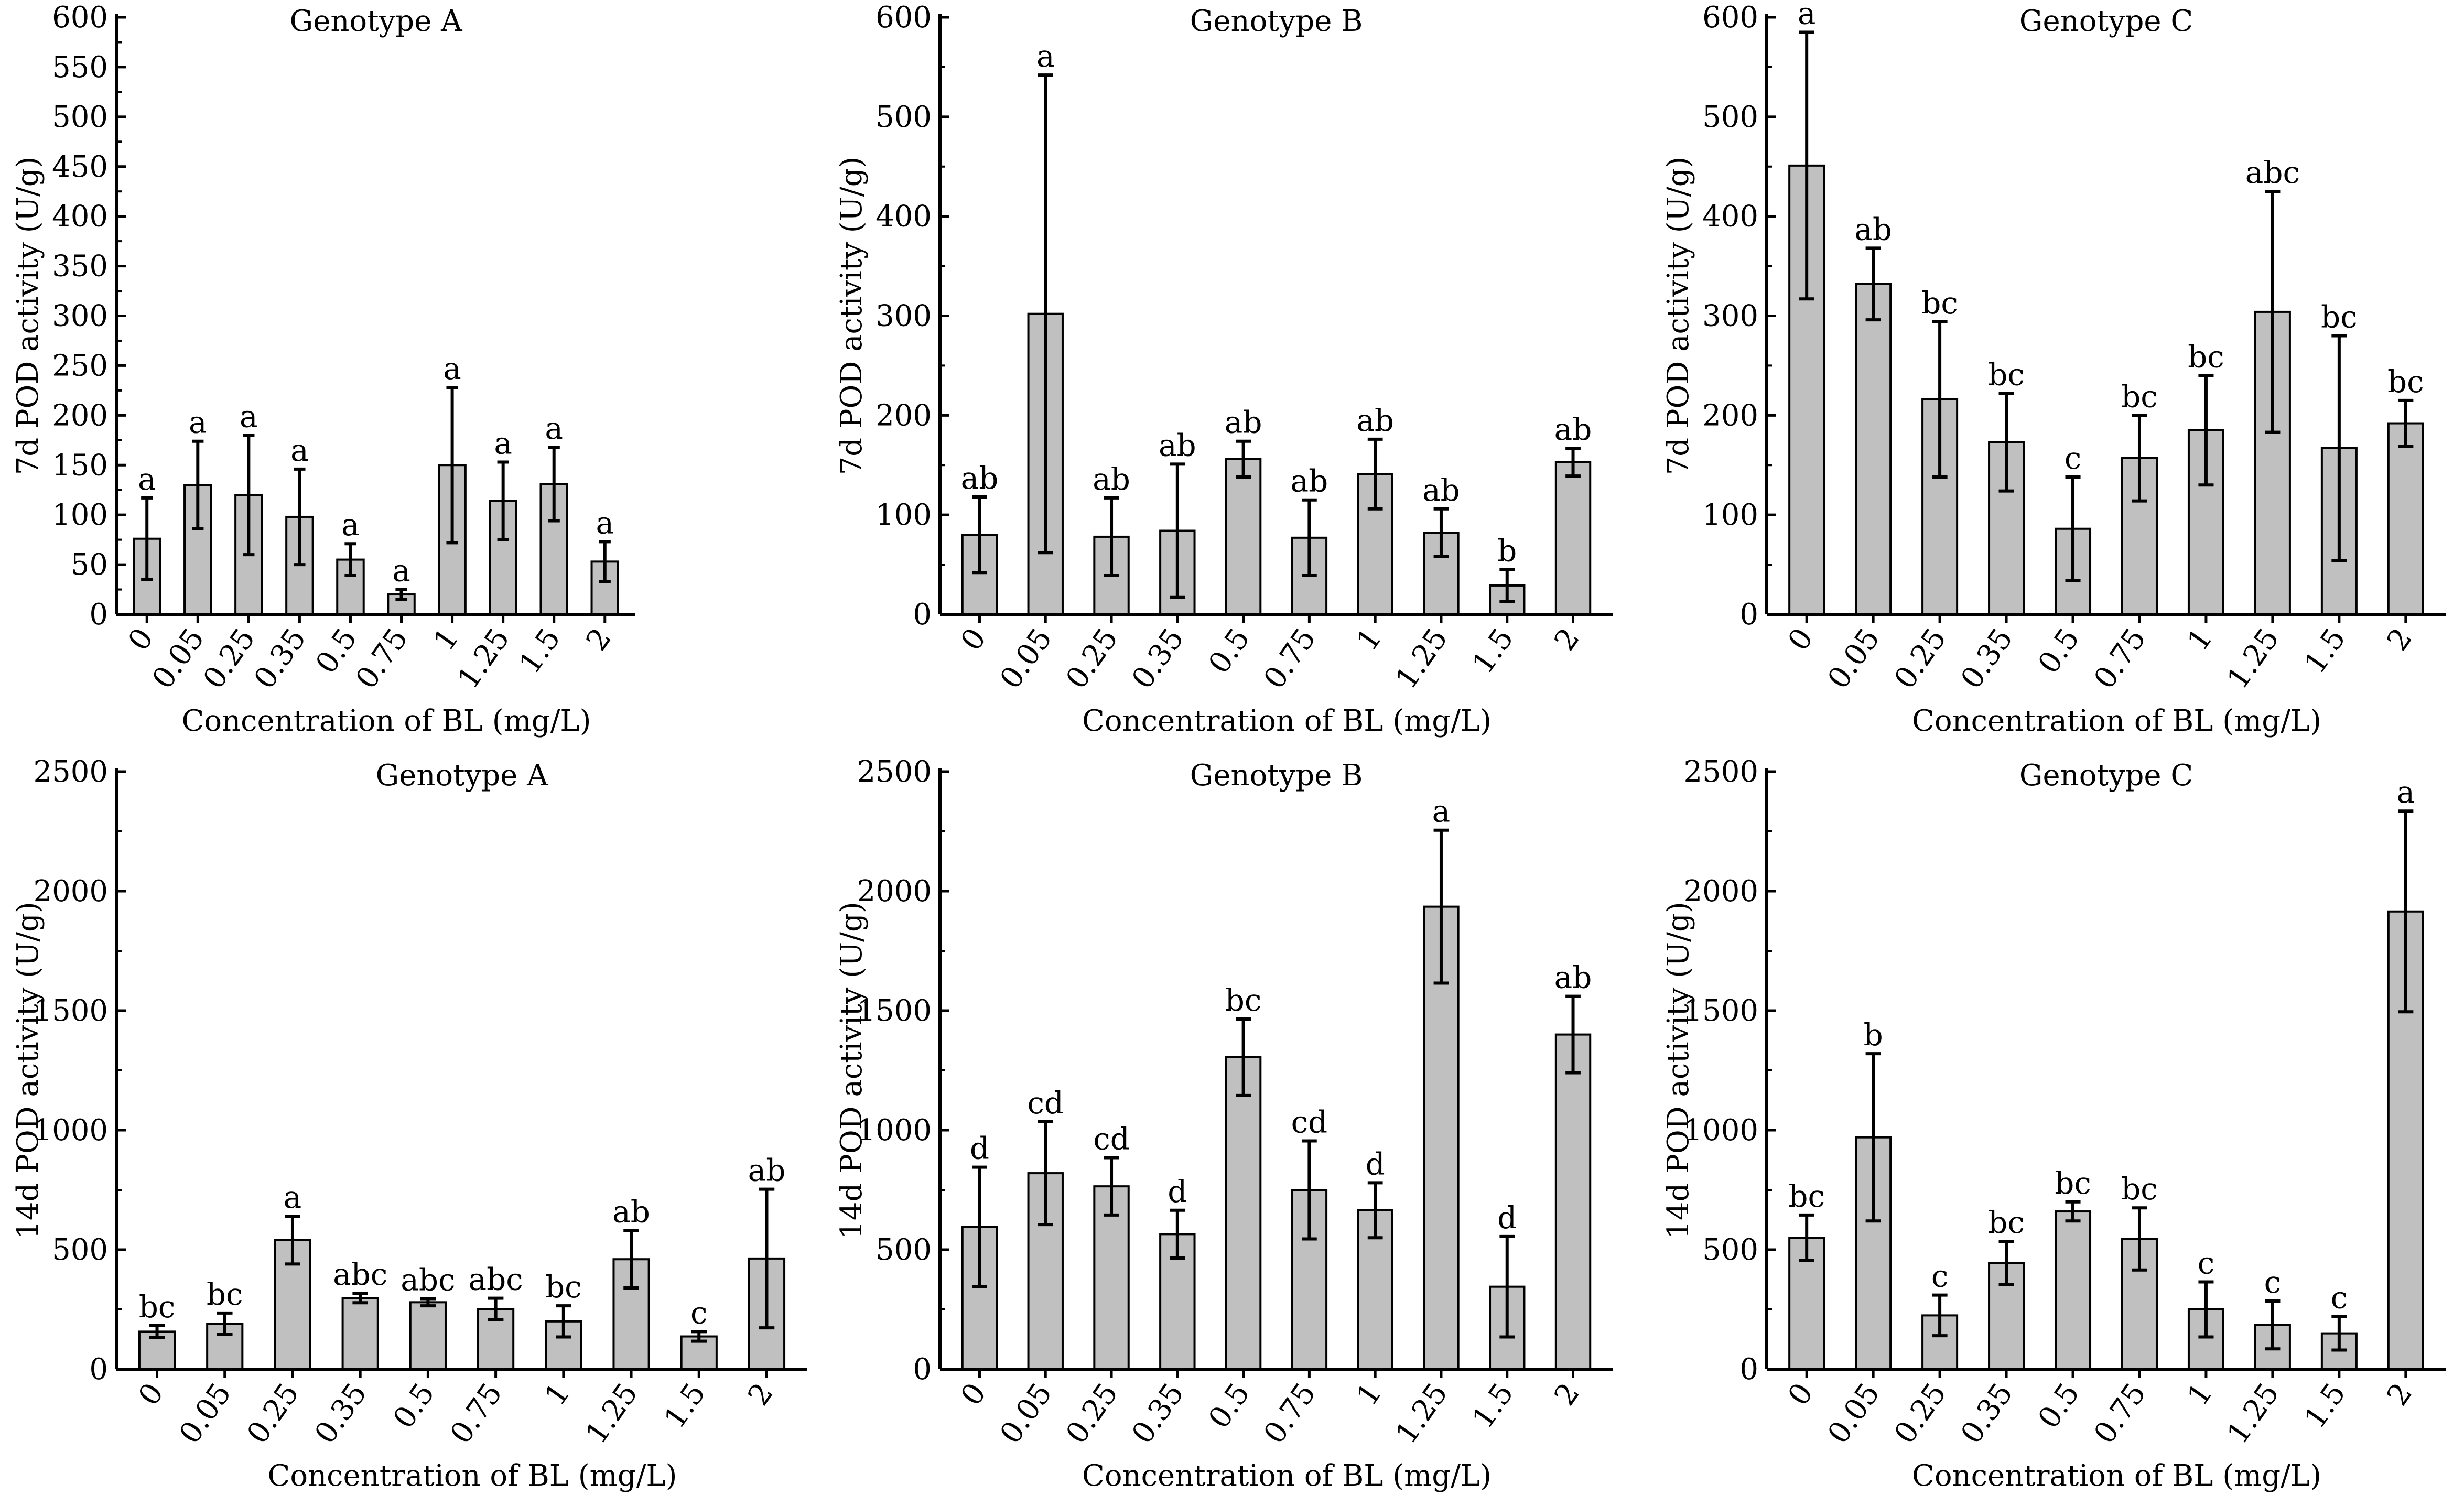  Describe the element at coordinates (1045, 1103) in the screenshot. I see `significance-letter: cd` at that location.